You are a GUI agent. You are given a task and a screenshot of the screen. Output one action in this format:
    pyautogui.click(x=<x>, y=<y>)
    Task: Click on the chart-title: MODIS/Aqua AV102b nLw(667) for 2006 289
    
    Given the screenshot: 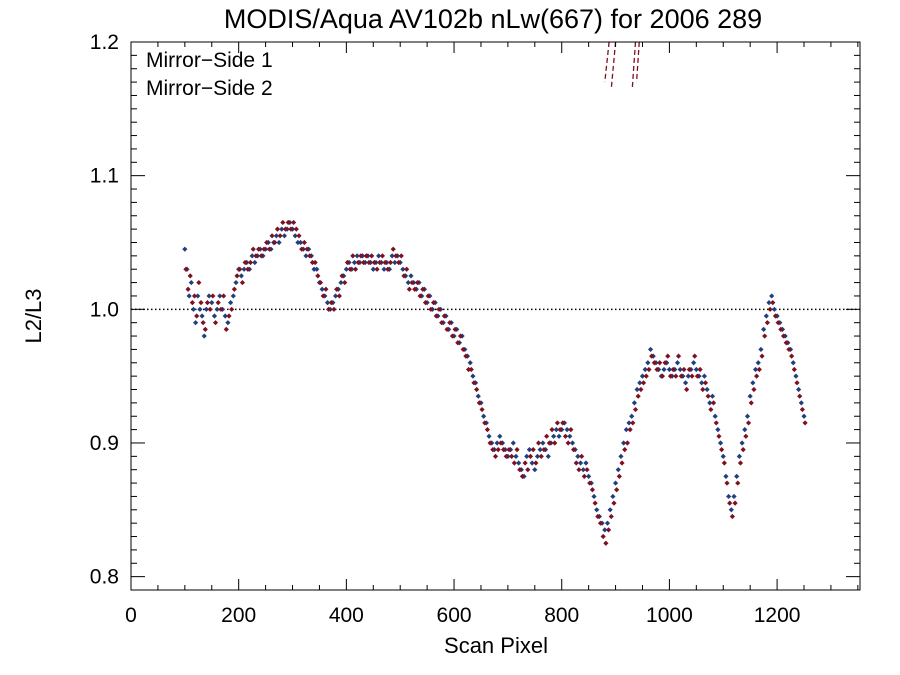 What is the action you would take?
    pyautogui.click(x=493, y=19)
    